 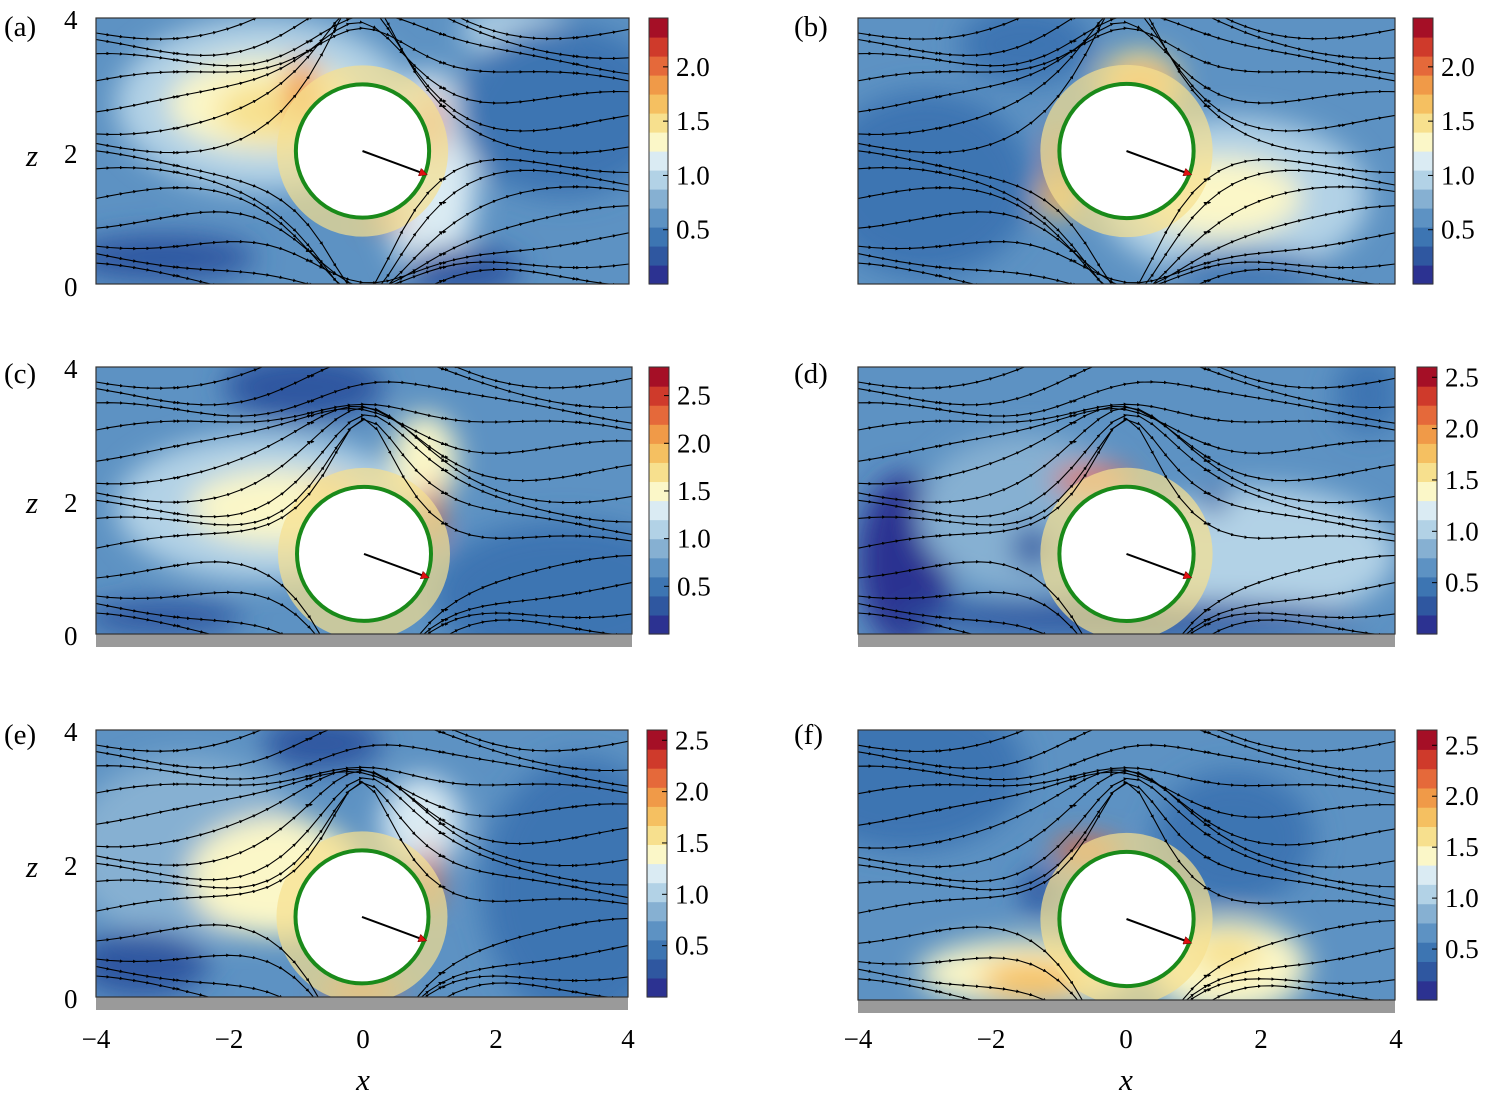 I want to click on x-axis-label: x, so click(x=1125, y=1079).